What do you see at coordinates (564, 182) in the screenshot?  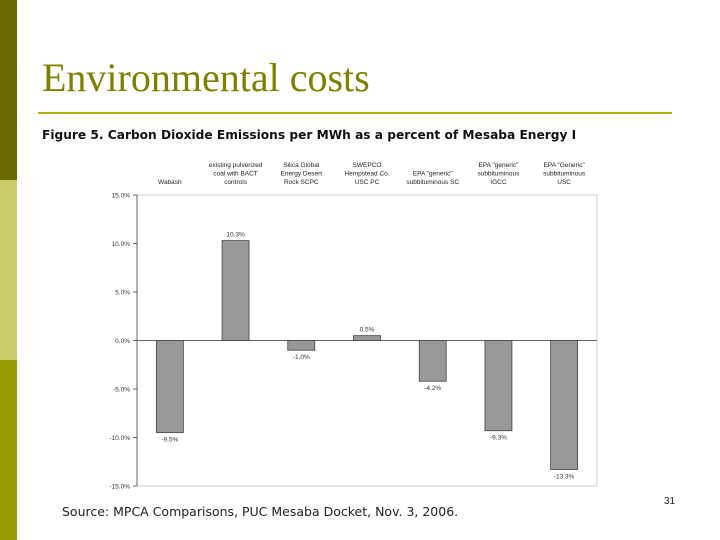 I see `category-label-line: USC` at bounding box center [564, 182].